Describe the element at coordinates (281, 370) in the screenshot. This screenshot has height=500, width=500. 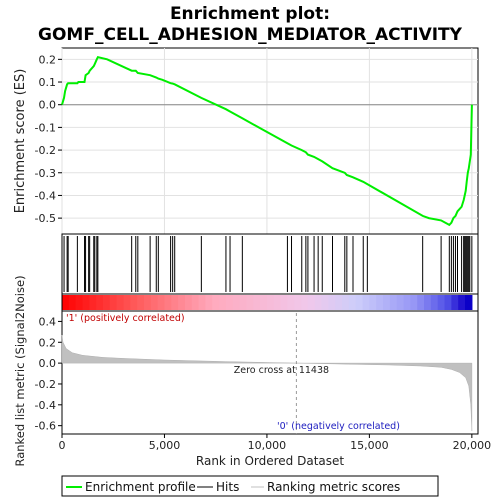
I see `zero-cross-label: Zero cross at 11438` at that location.